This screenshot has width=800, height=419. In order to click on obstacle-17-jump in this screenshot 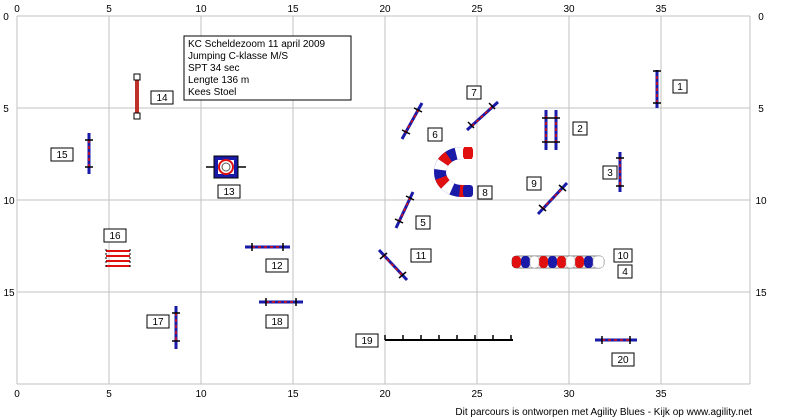, I will do `click(176, 327)`.